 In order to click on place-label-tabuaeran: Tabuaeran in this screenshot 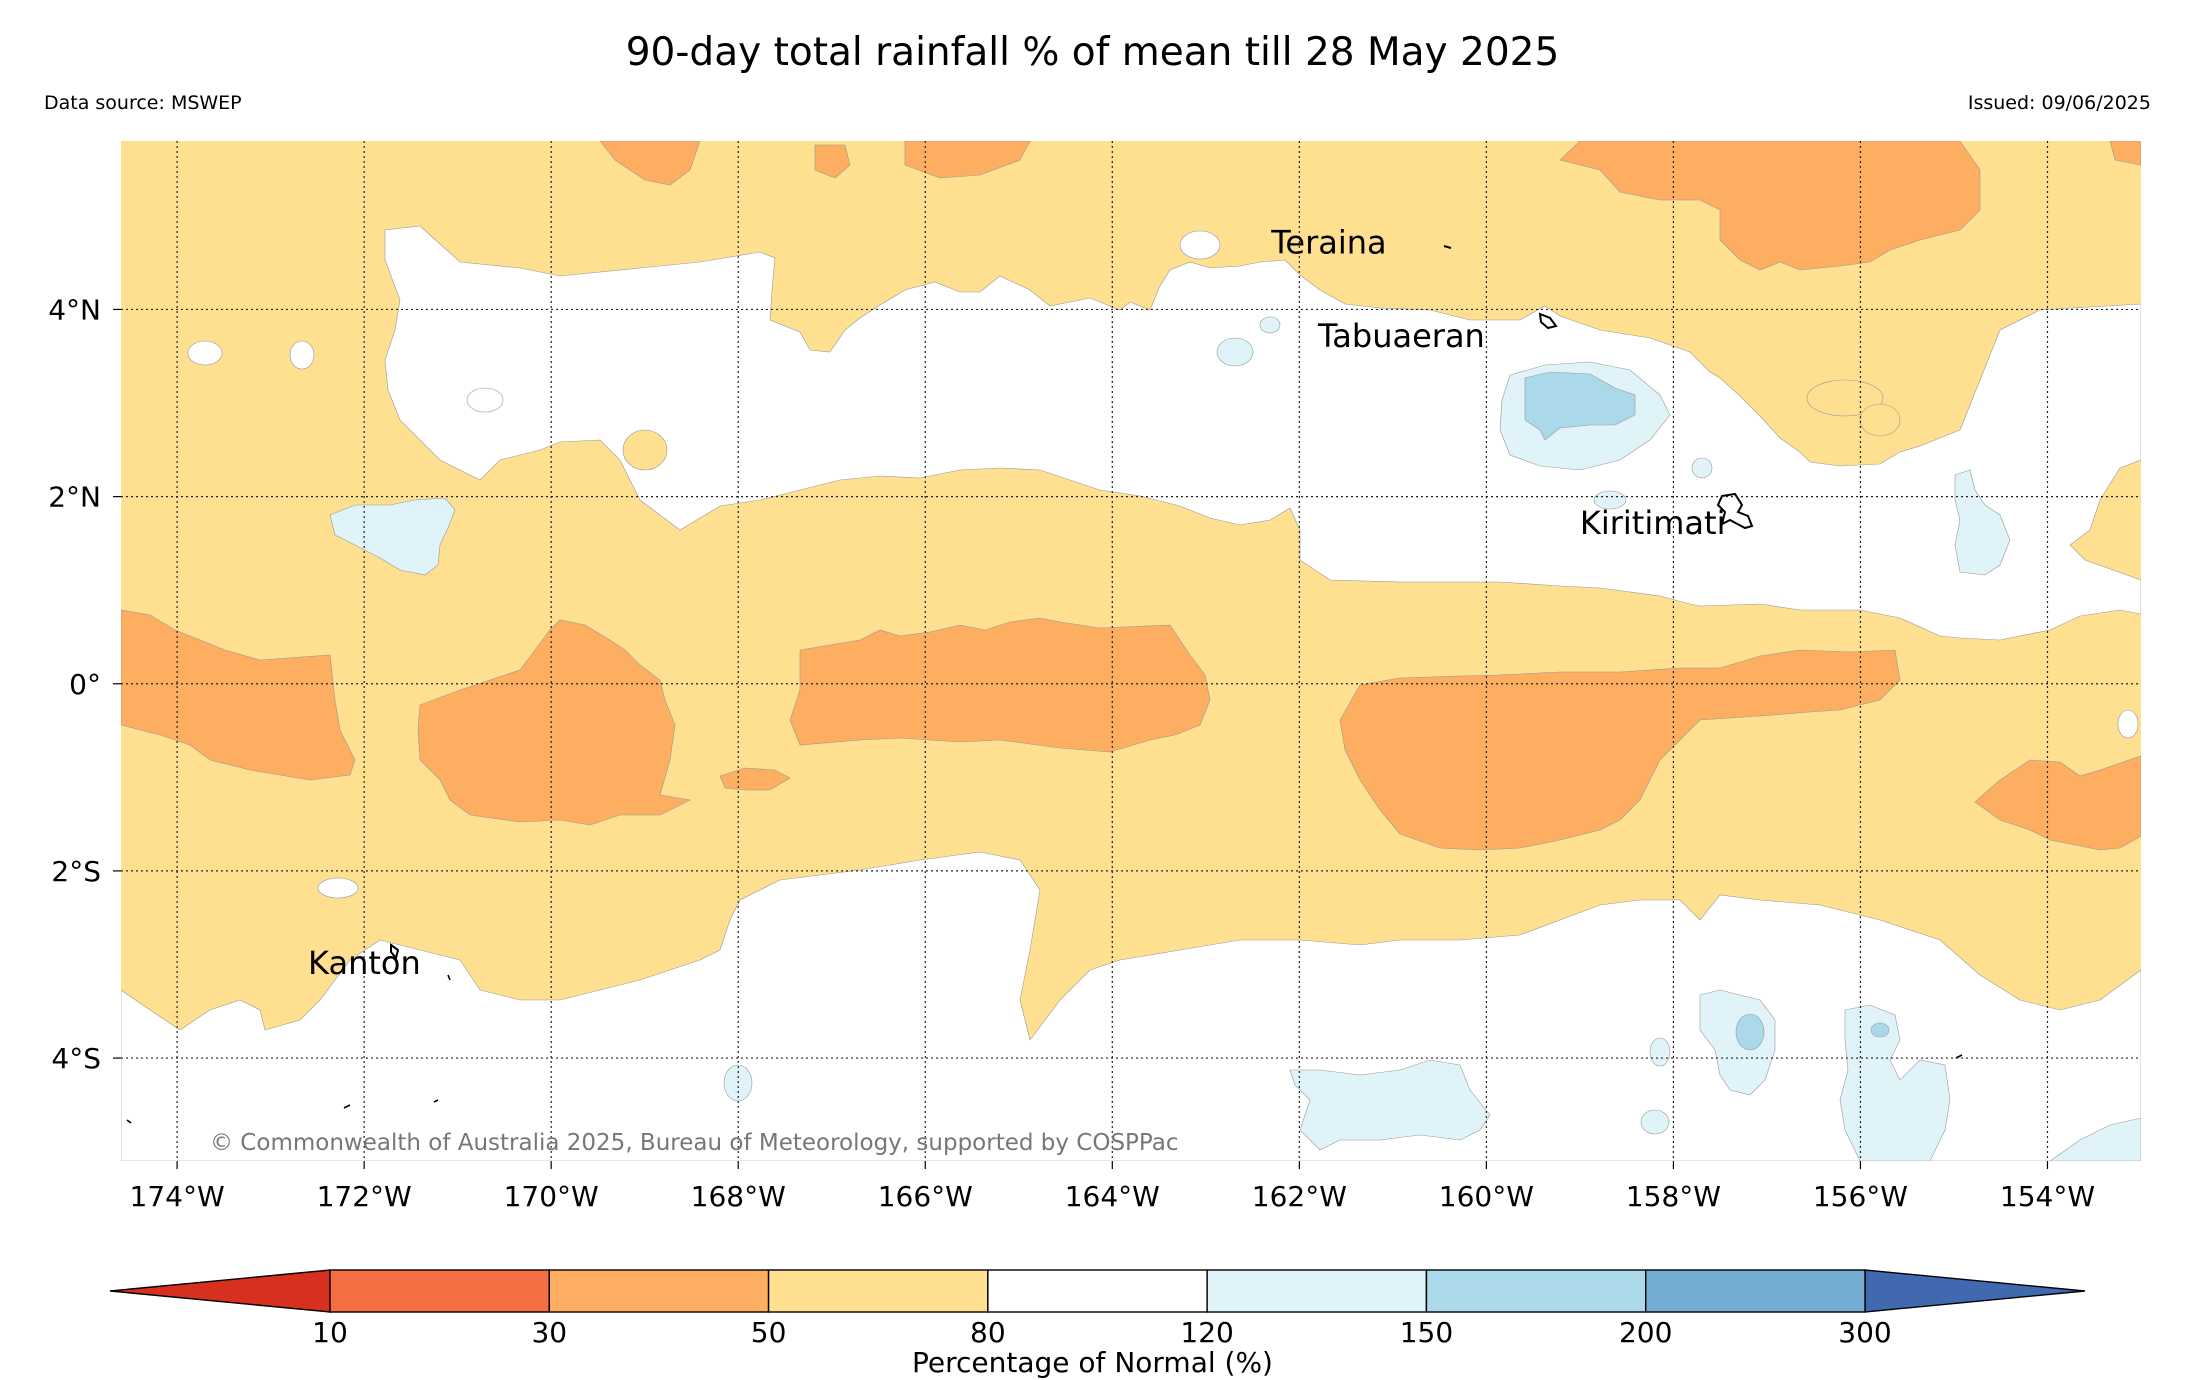, I will do `click(1401, 336)`.